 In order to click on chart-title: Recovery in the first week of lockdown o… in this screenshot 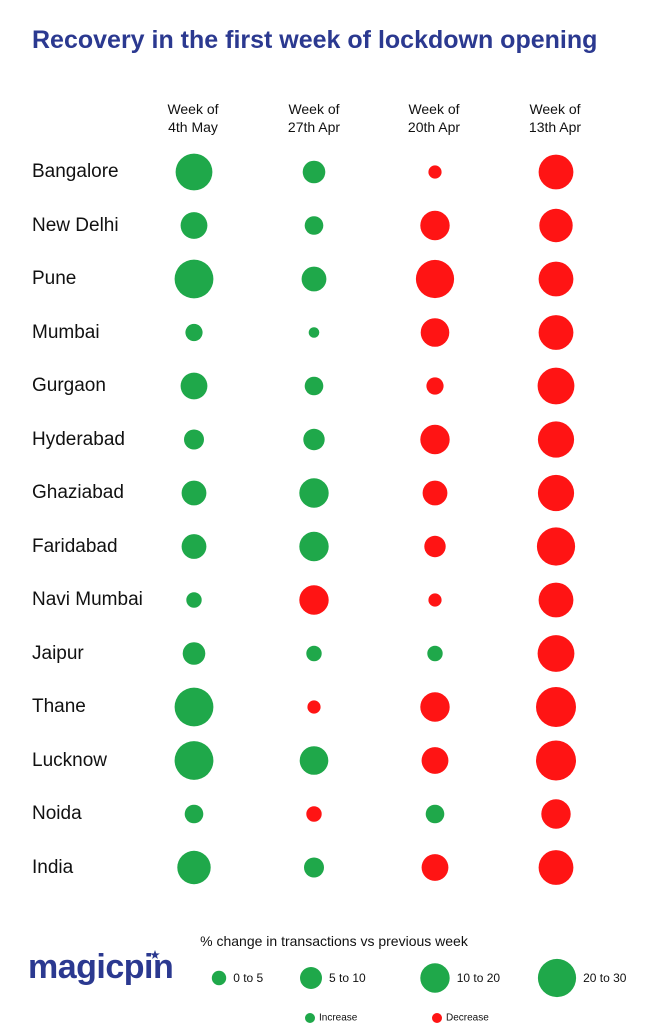, I will do `click(315, 40)`.